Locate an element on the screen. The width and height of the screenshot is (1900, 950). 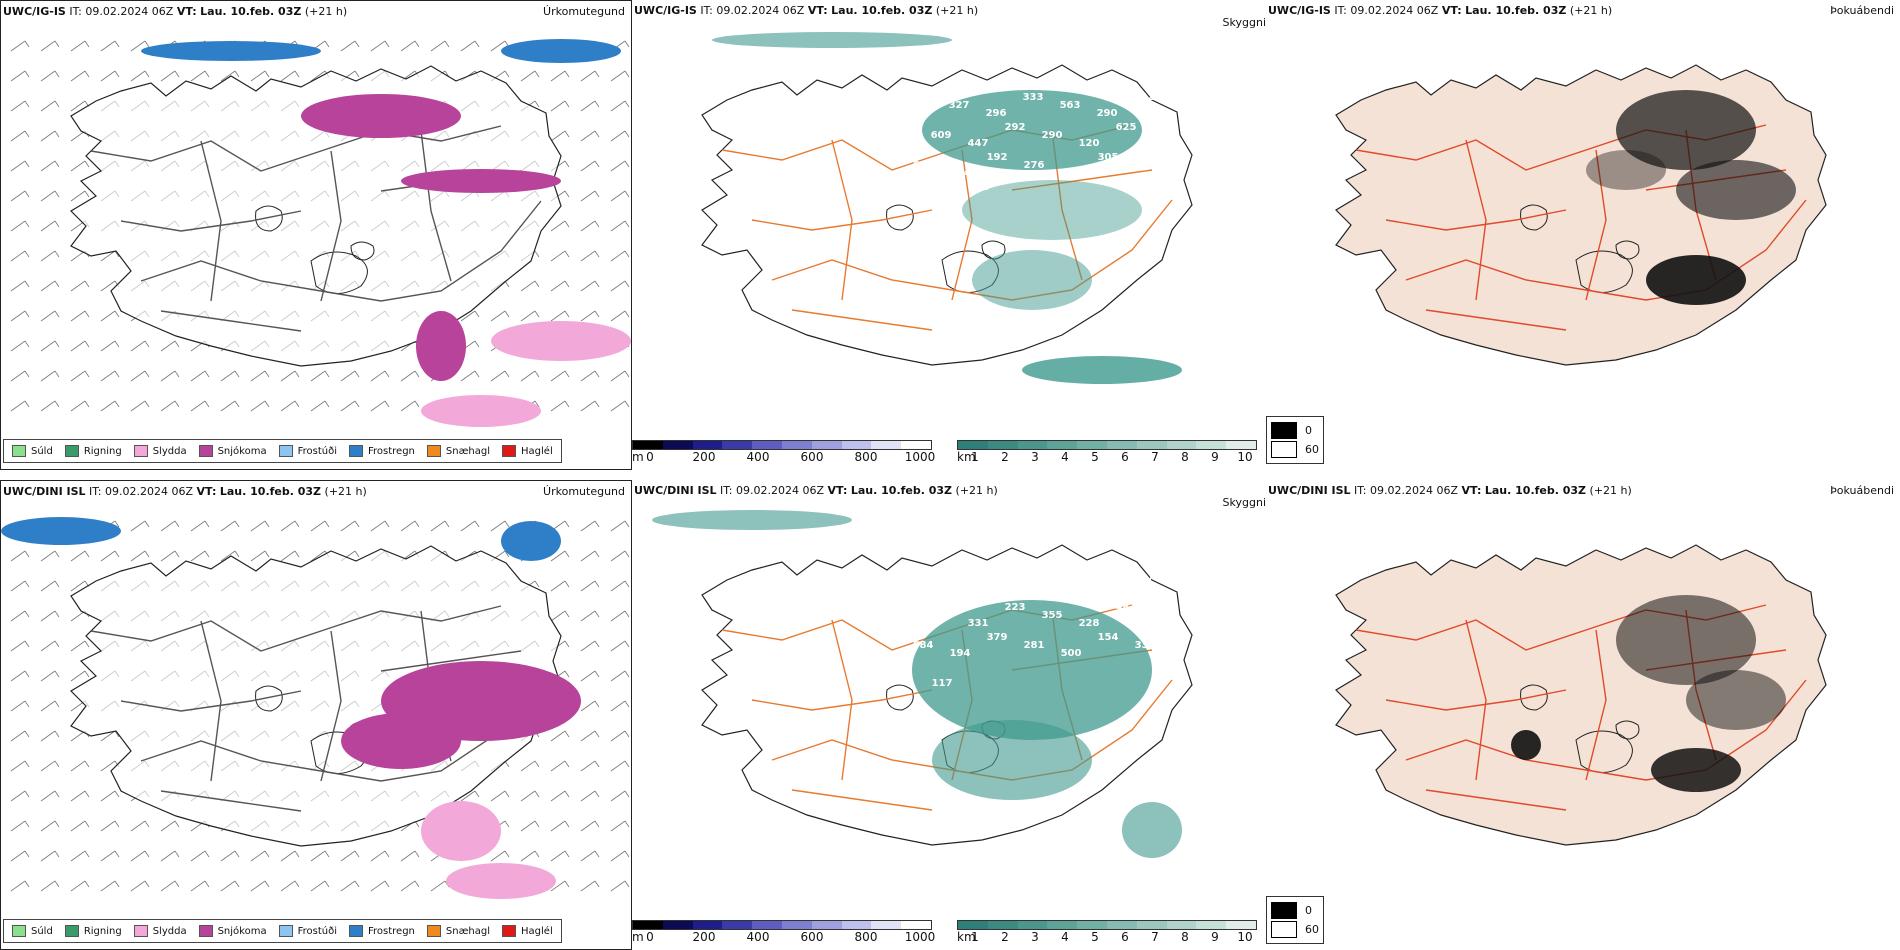
colorbar-tick: 2 is located at coordinates (1005, 457).